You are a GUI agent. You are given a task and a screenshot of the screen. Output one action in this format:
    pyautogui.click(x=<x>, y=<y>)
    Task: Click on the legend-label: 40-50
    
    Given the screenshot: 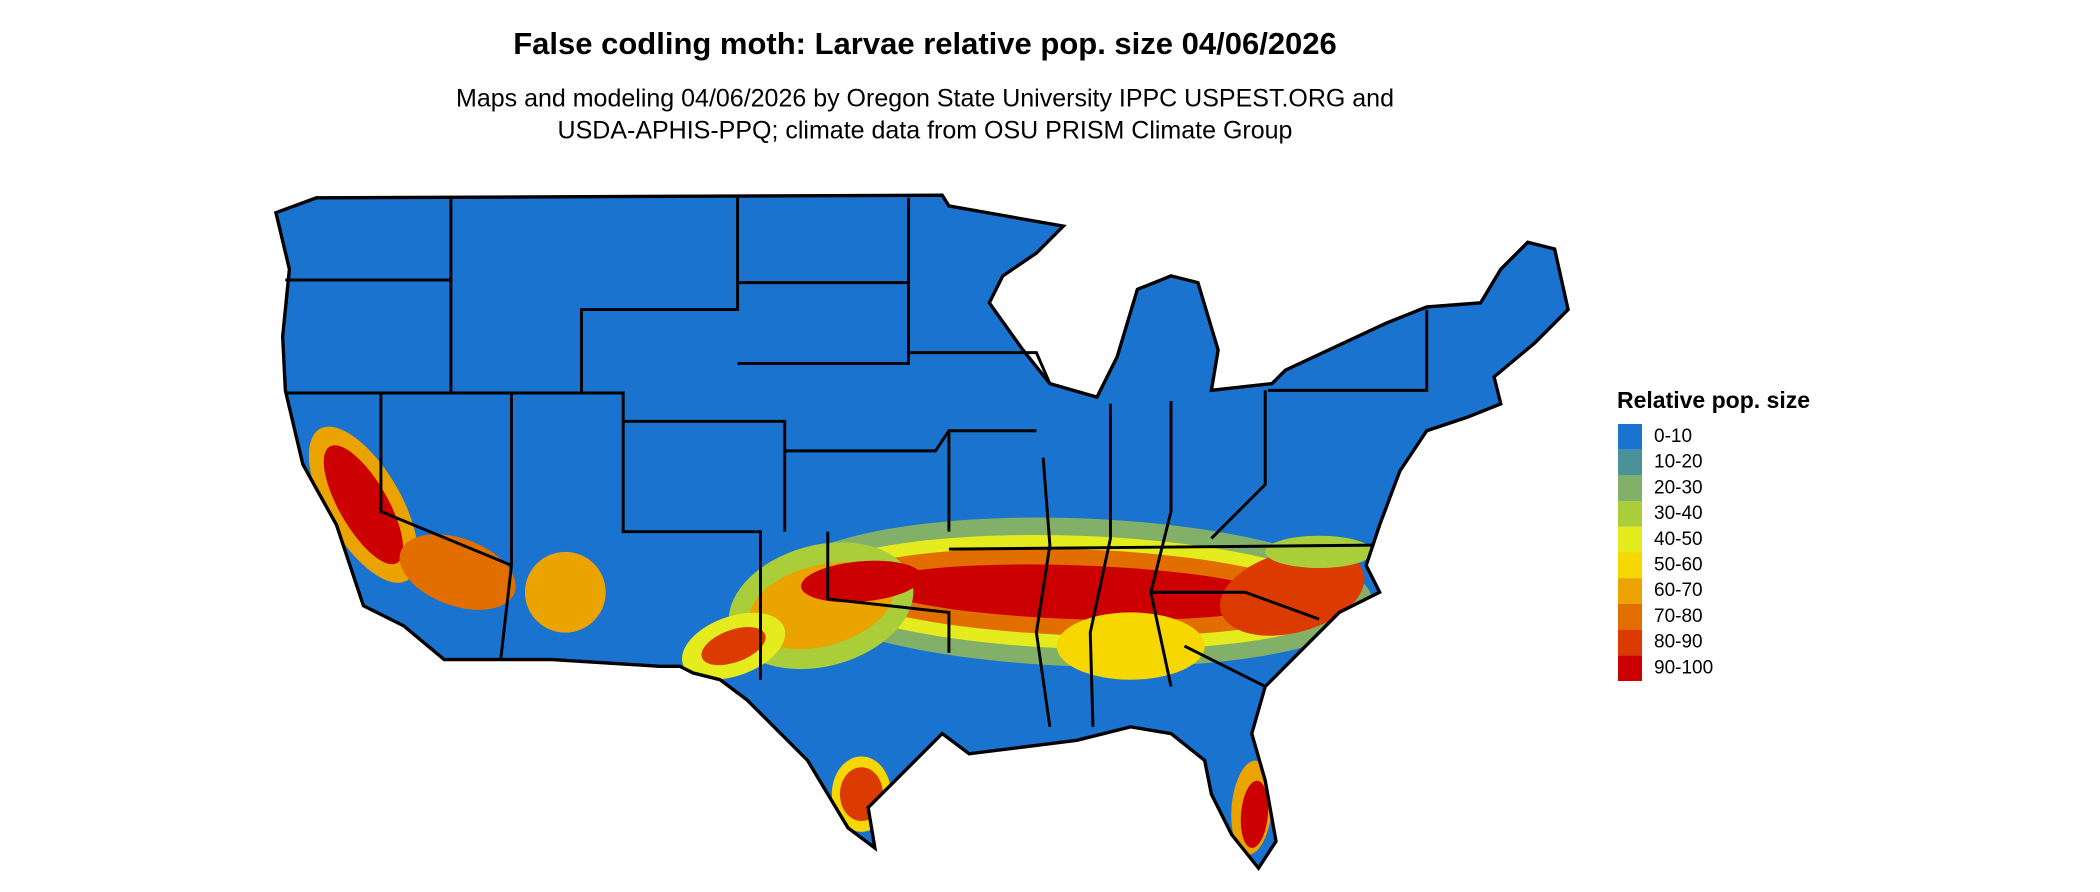 What is the action you would take?
    pyautogui.click(x=1678, y=539)
    